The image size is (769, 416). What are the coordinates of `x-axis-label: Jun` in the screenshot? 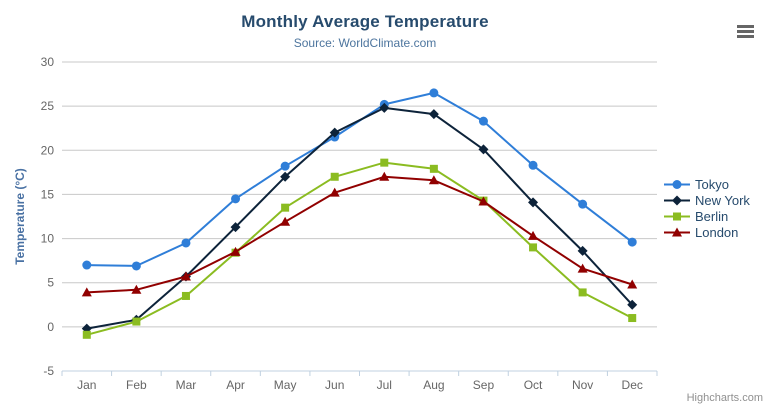 It's located at (334, 385).